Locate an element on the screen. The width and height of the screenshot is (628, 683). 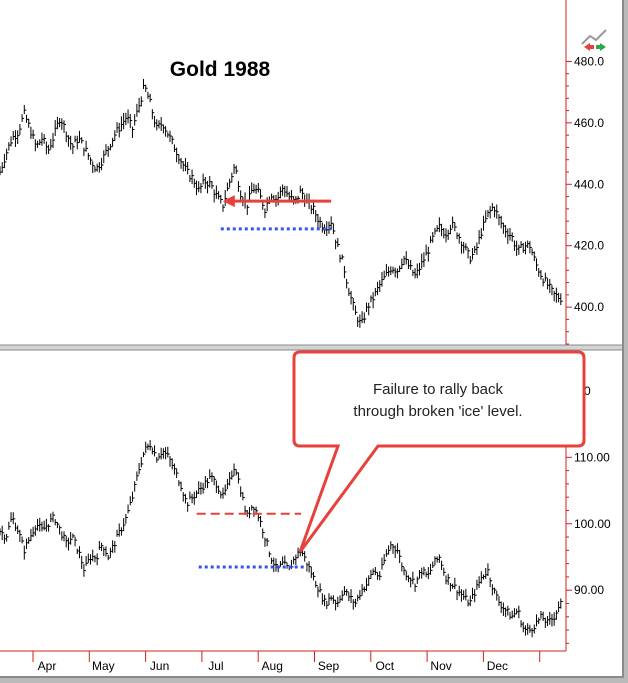
chart-tools-icon is located at coordinates (594, 40).